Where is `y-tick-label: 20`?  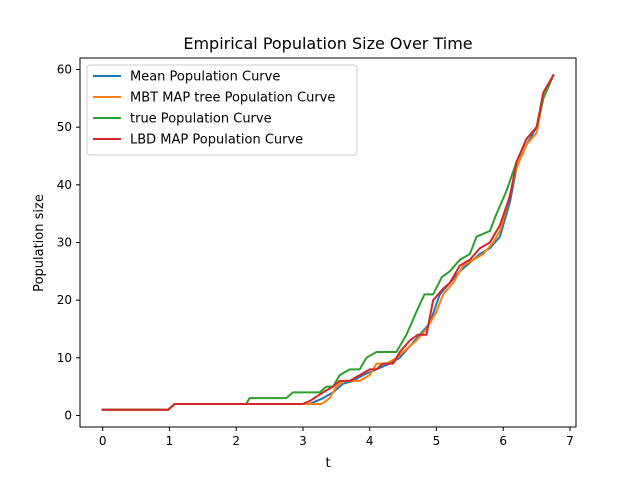
y-tick-label: 20 is located at coordinates (64, 300).